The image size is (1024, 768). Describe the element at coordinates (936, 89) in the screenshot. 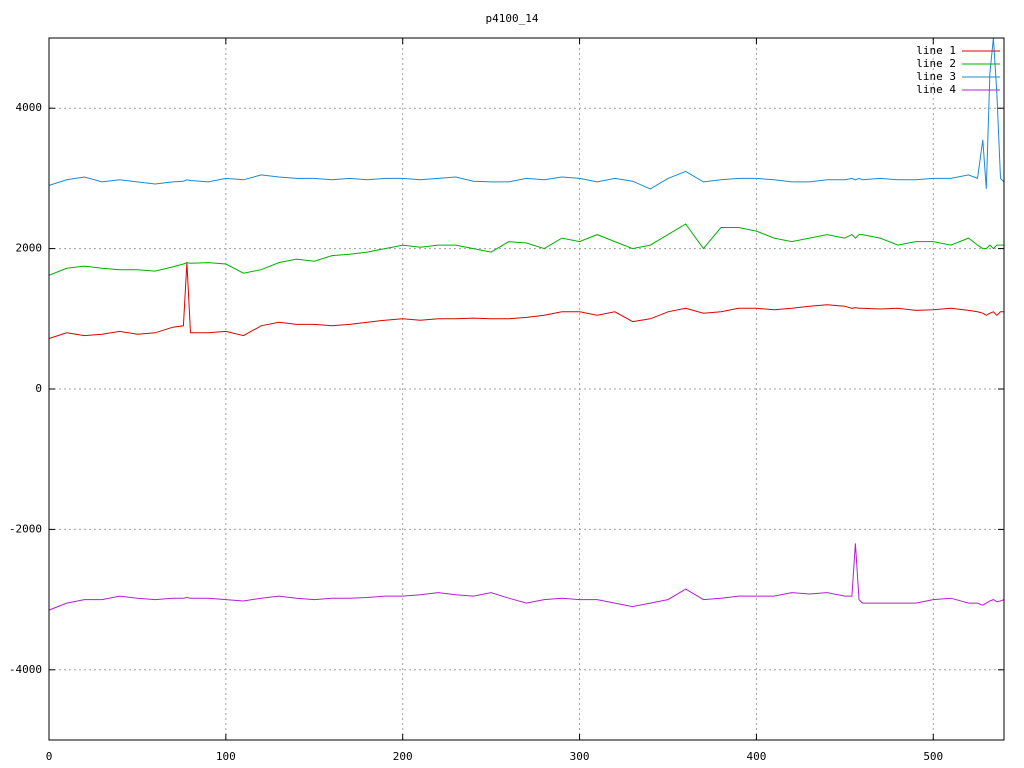

I see `legend-label: line 4` at that location.